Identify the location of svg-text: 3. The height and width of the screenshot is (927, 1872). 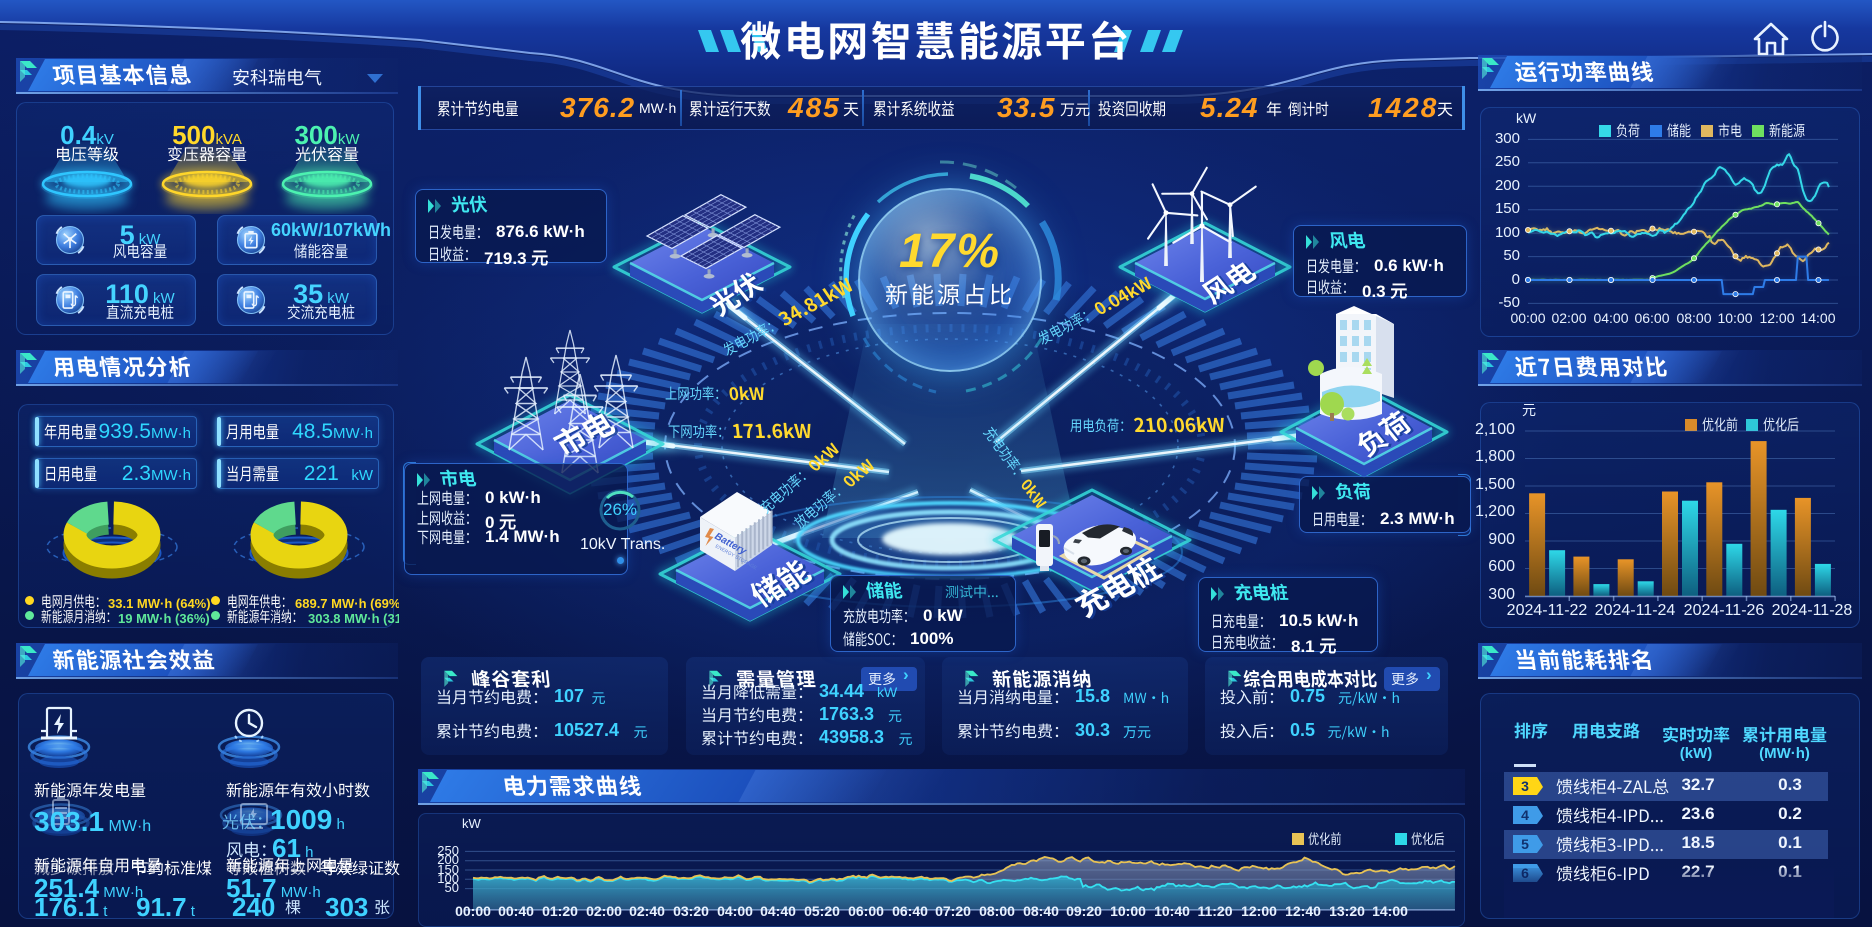
(1525, 786).